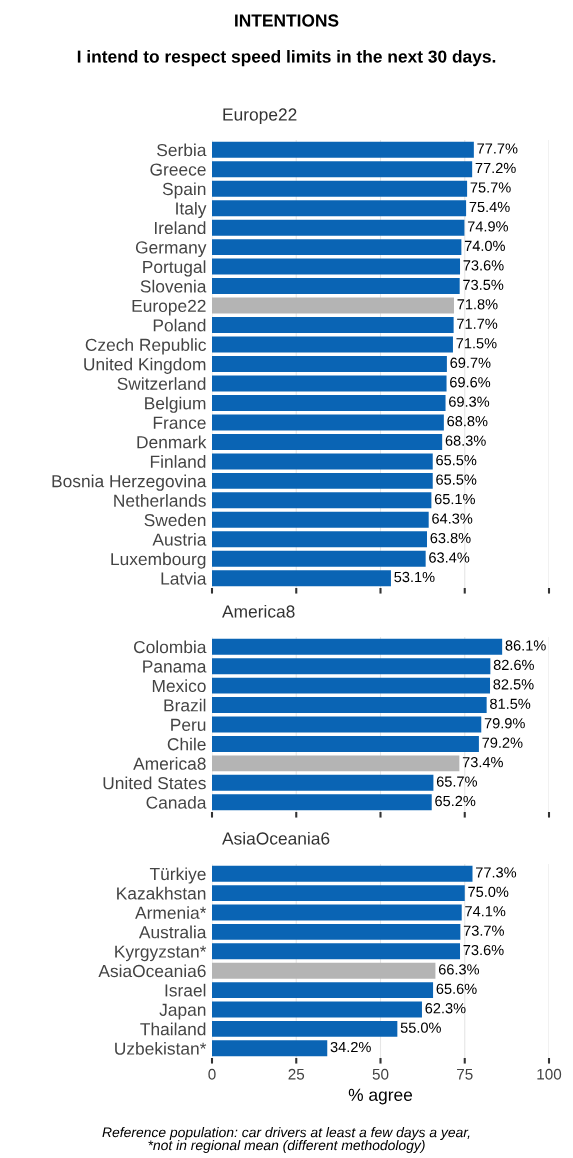  Describe the element at coordinates (158, 560) in the screenshot. I see `y-tick-label: Luxembourg` at that location.